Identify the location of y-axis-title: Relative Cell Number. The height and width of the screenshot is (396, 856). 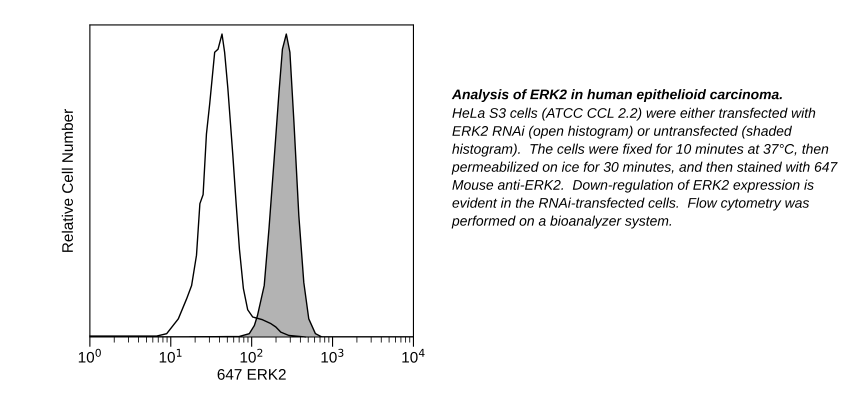
(67, 180).